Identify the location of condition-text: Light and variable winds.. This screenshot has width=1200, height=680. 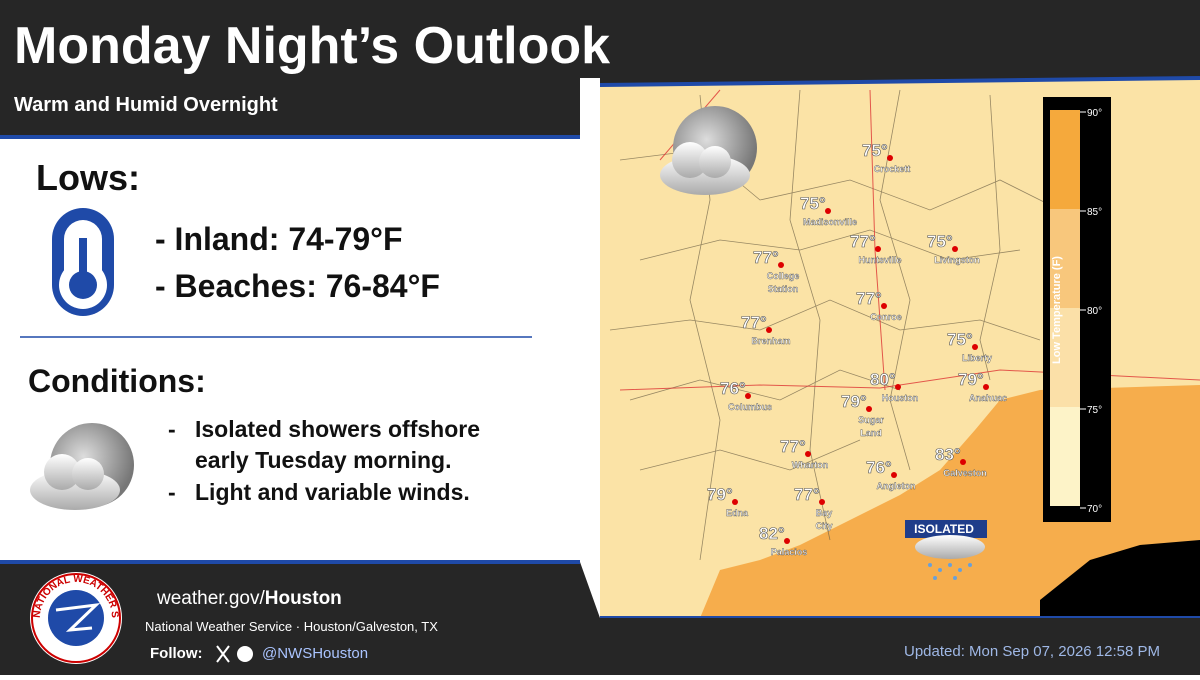
(332, 492).